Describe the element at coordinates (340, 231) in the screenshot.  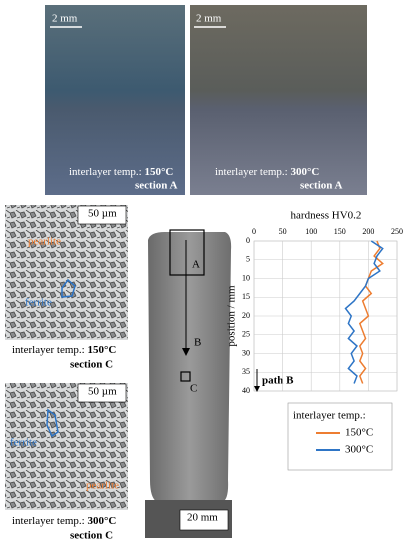
I see `x-tick-label: 150` at that location.